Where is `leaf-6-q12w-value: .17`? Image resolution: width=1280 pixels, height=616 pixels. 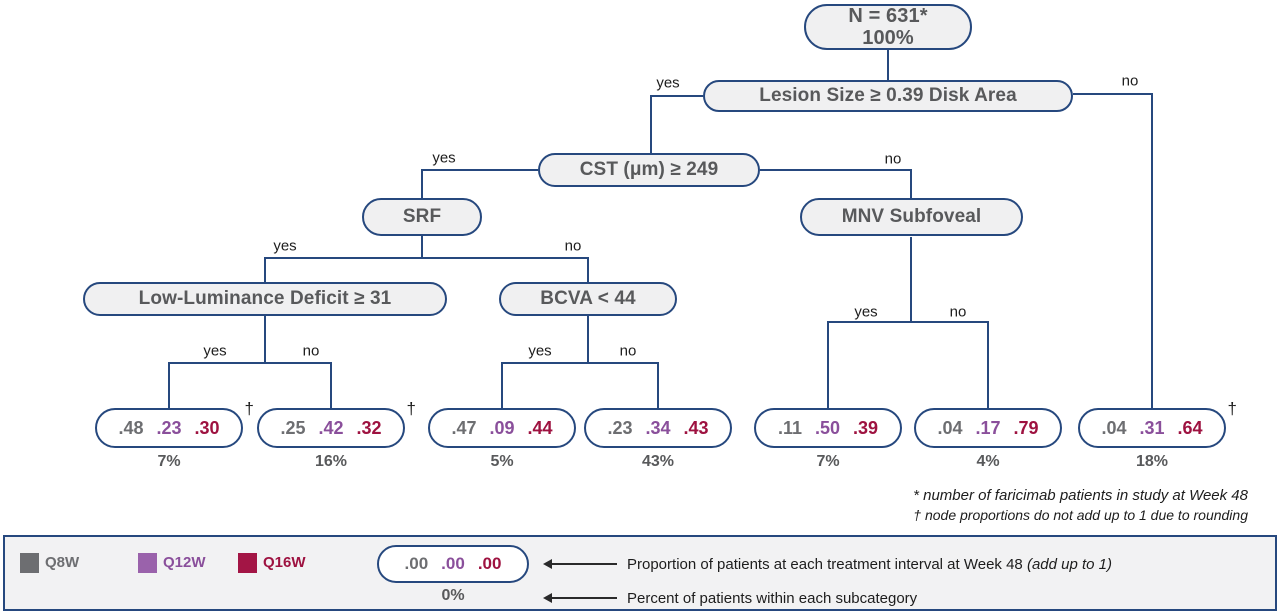 leaf-6-q12w-value: .17 is located at coordinates (988, 427).